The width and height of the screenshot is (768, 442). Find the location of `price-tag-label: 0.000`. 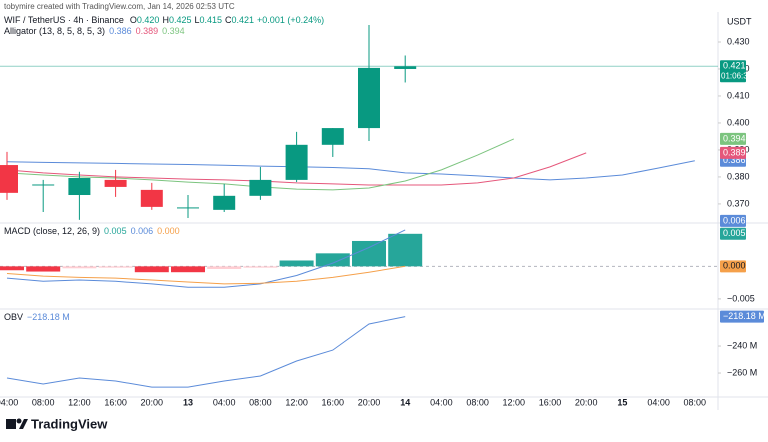

price-tag-label: 0.000 is located at coordinates (734, 266).